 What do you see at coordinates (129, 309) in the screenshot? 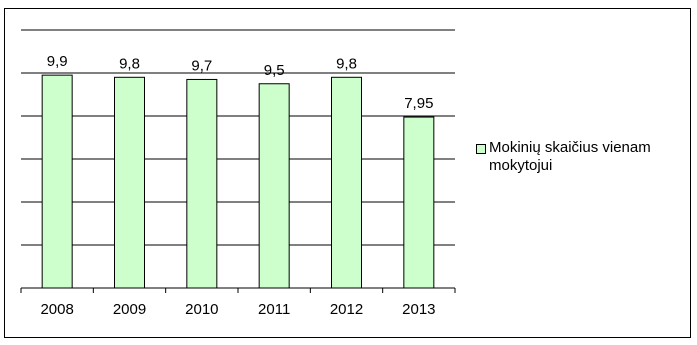
I see `x-tick-label: 2009` at bounding box center [129, 309].